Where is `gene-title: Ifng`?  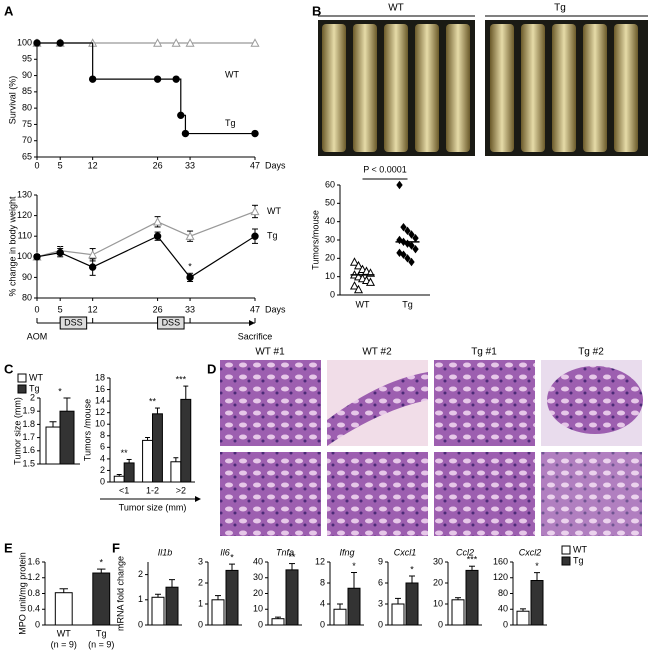 gene-title: Ifng is located at coordinates (346, 552).